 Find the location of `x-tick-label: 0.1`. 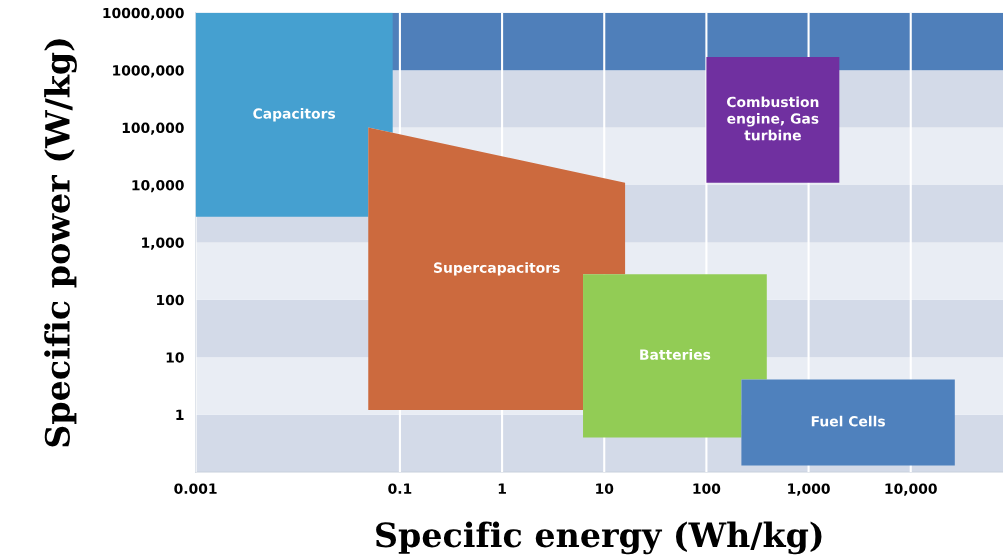

x-tick-label: 0.1 is located at coordinates (400, 488).